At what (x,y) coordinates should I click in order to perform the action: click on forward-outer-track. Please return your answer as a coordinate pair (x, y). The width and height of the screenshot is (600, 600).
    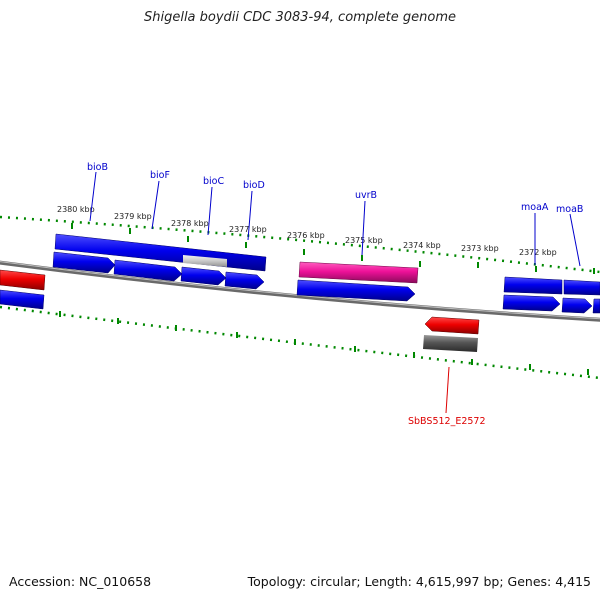
    Looking at the image, I should click on (327, 264).